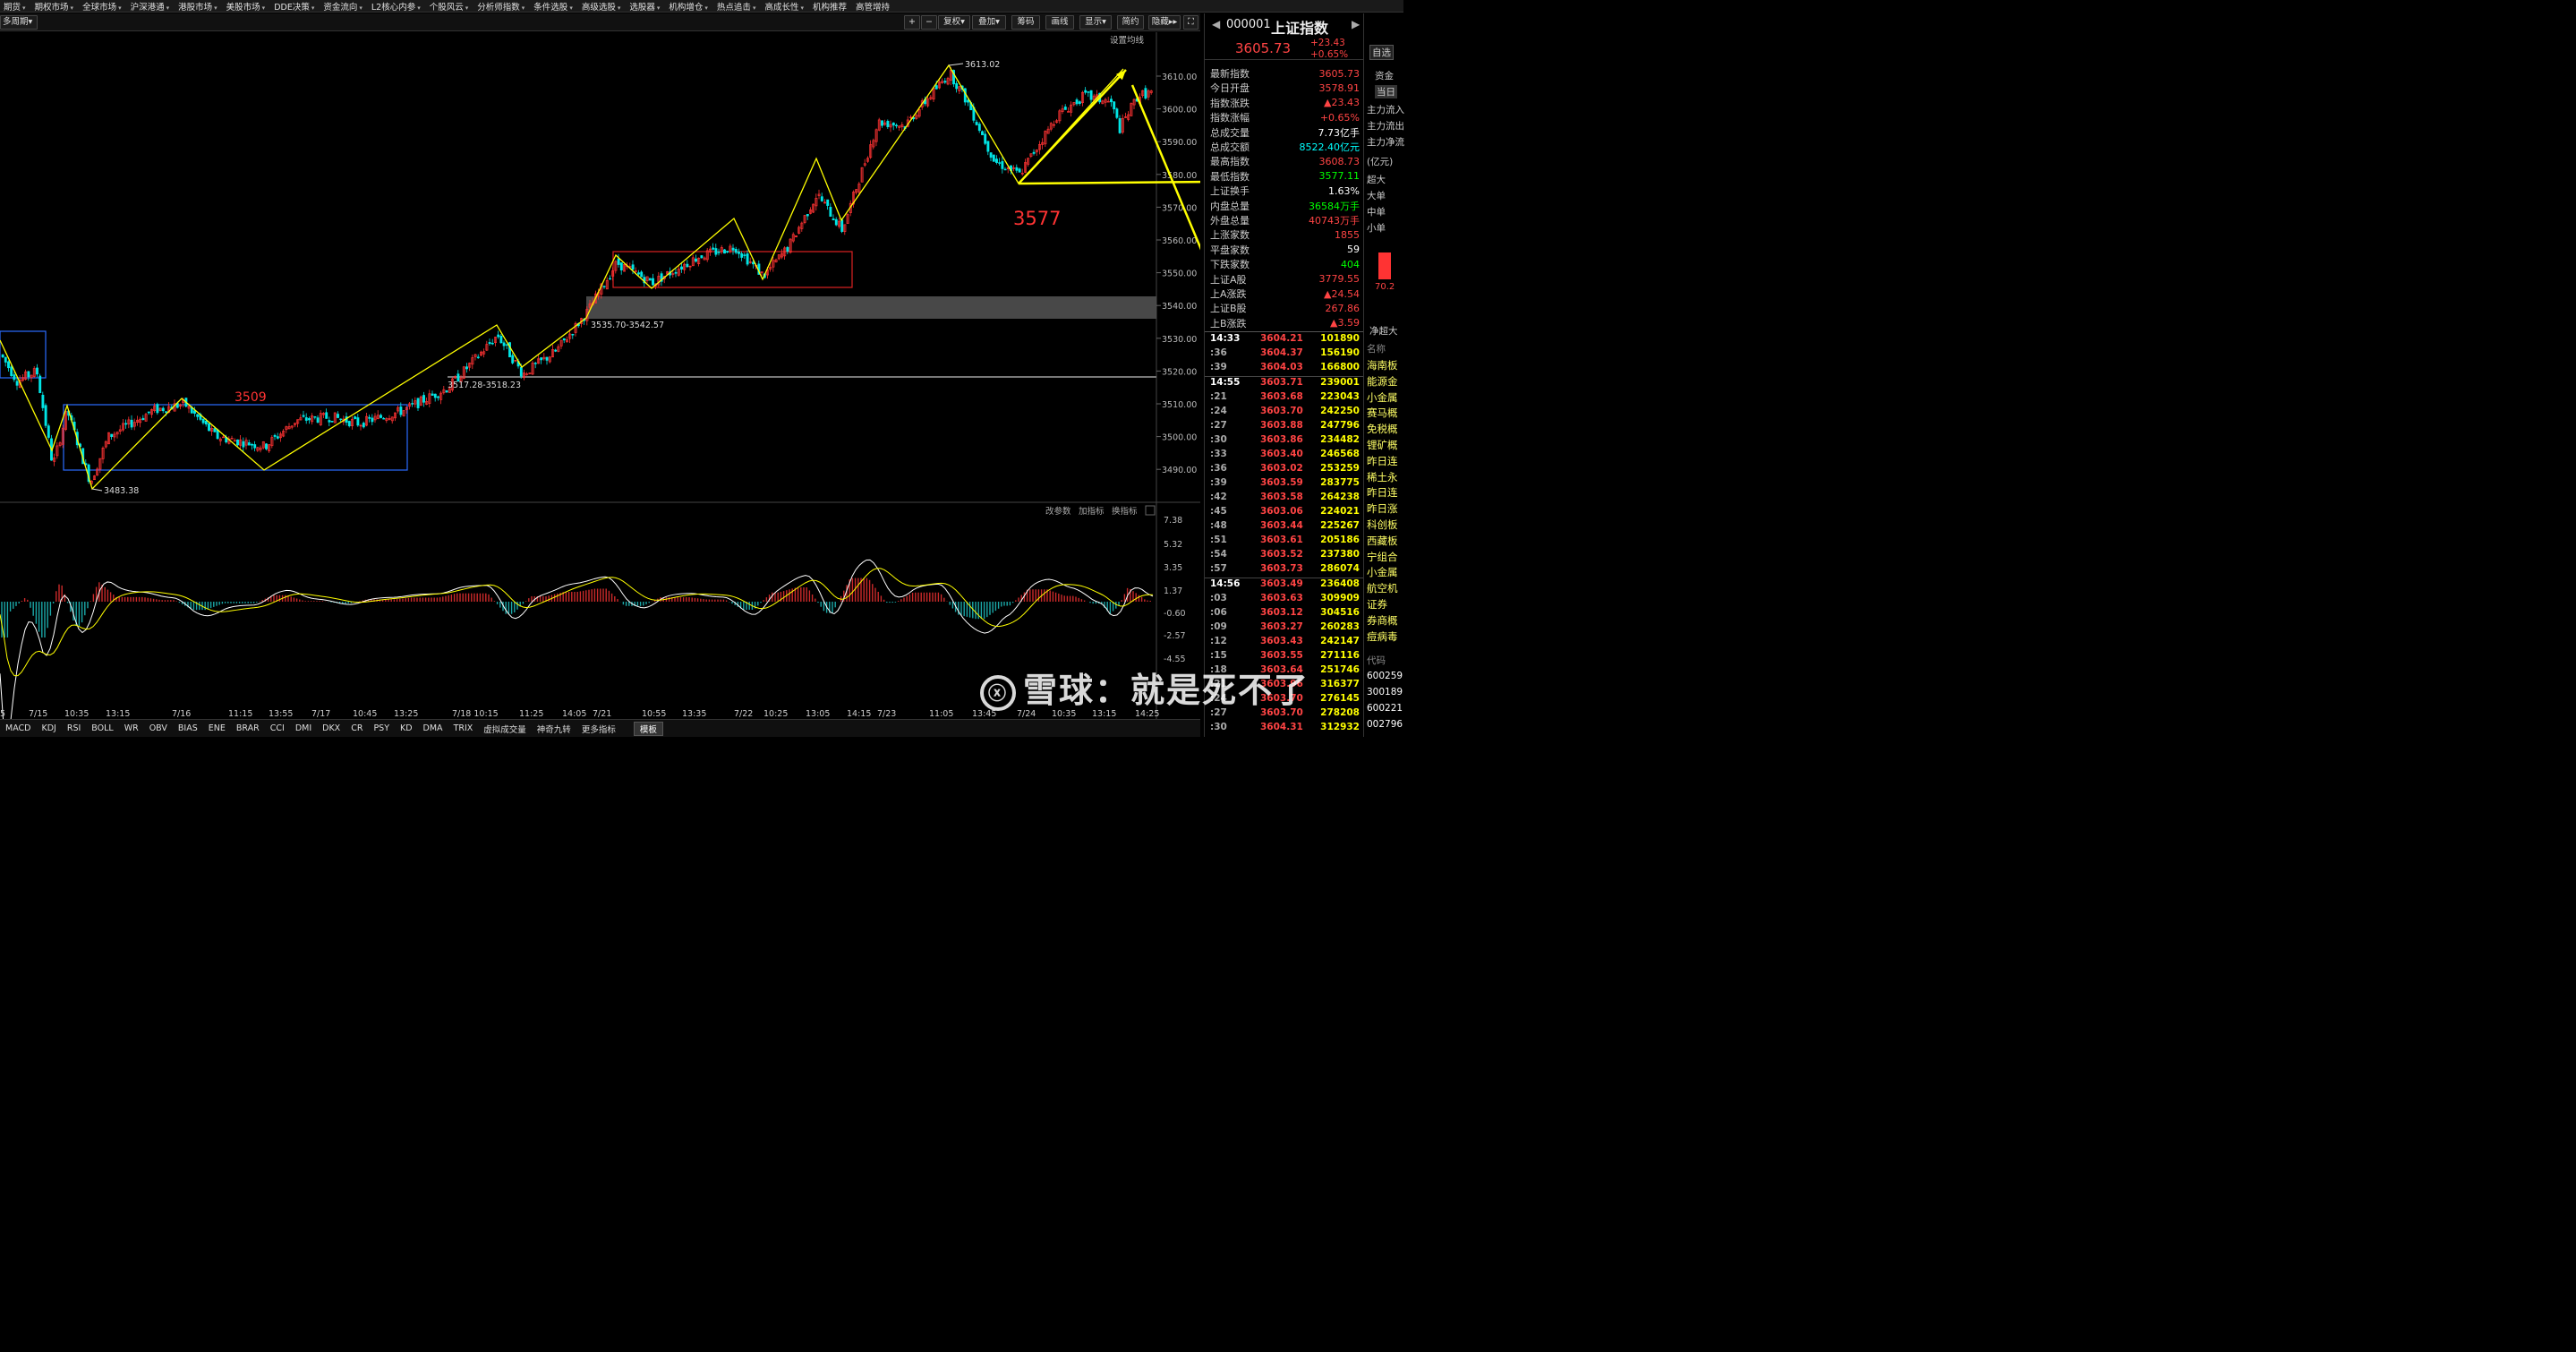 Image resolution: width=2576 pixels, height=1352 pixels. Describe the element at coordinates (406, 728) in the screenshot. I see `indicator-tab: KD` at that location.